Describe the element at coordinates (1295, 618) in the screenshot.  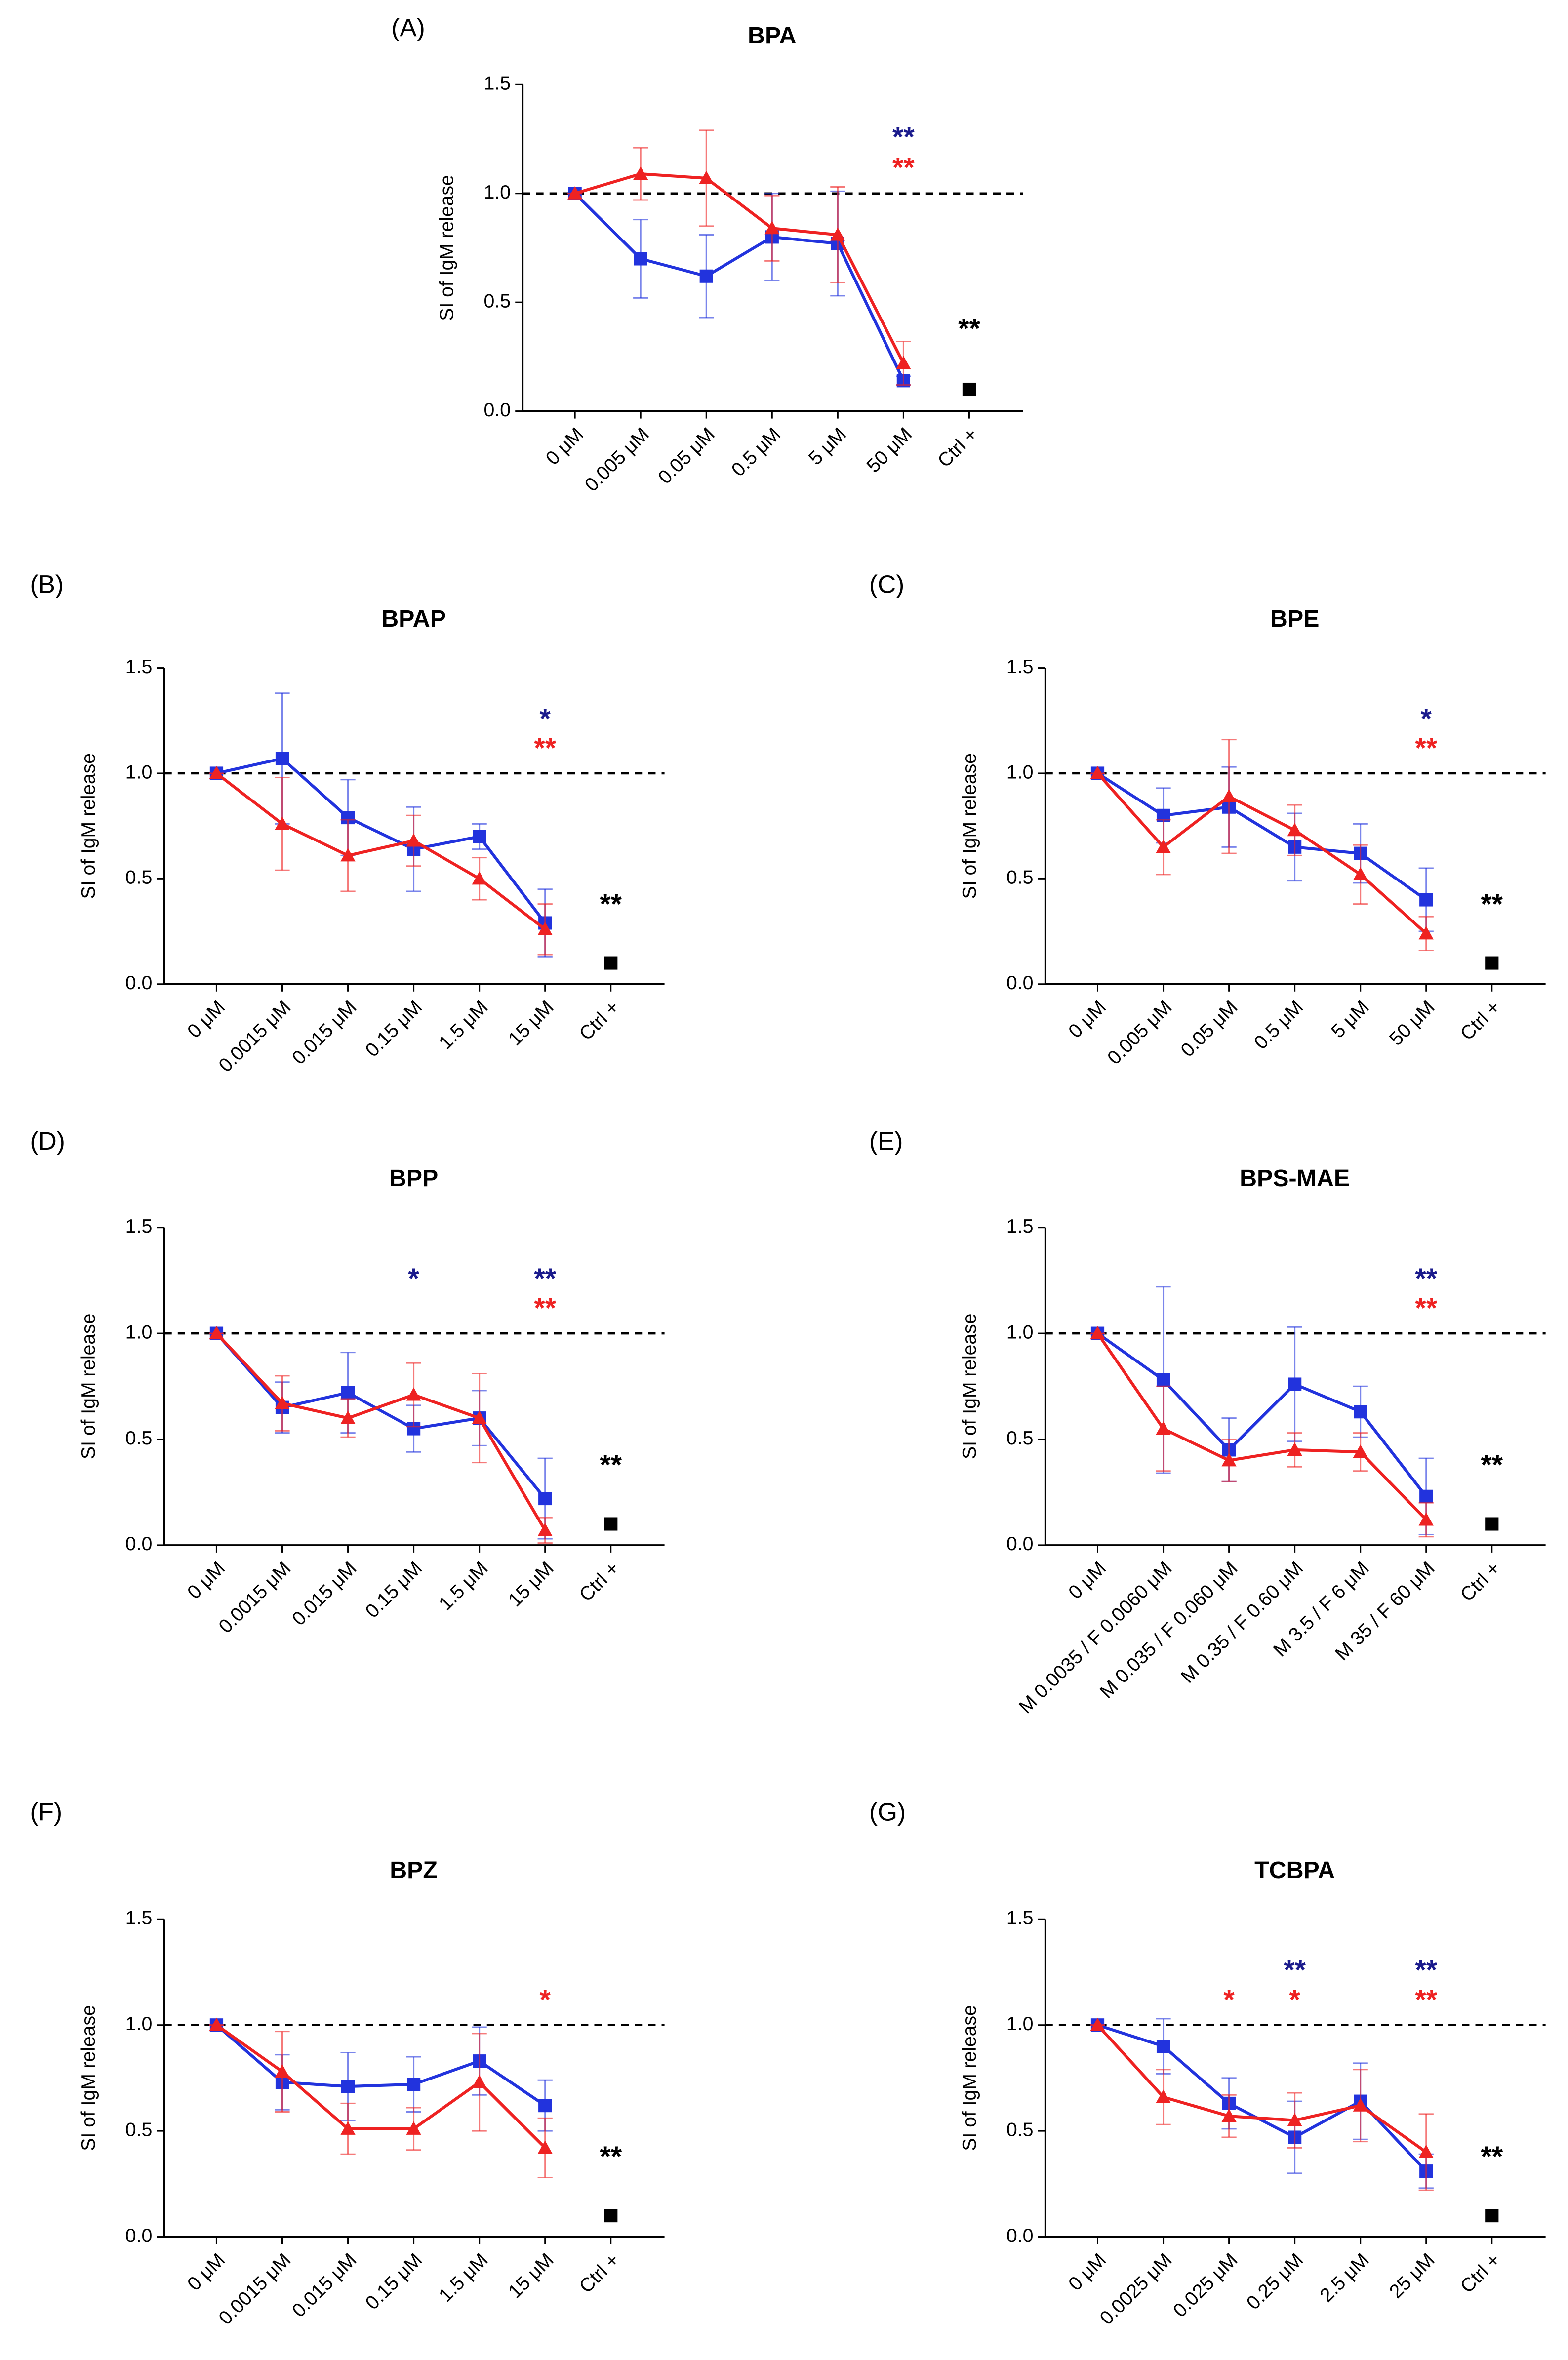
I see `chart-title: BPE` at that location.